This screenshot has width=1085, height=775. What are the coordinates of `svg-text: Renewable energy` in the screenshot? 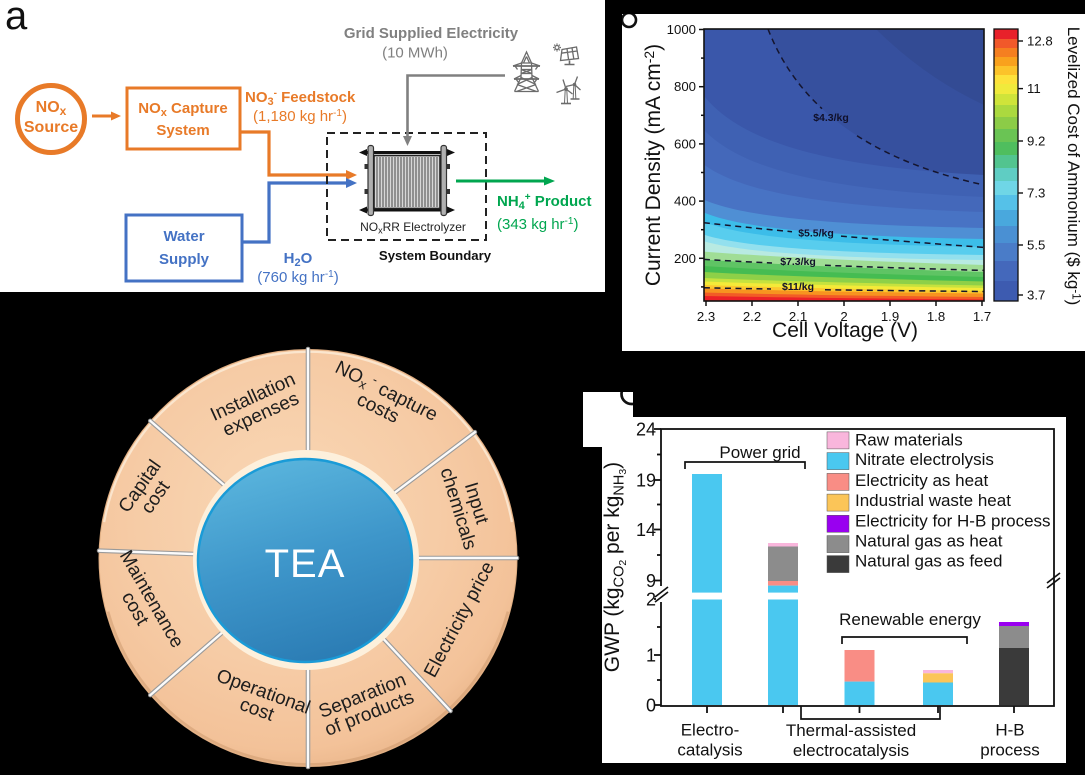 It's located at (910, 619).